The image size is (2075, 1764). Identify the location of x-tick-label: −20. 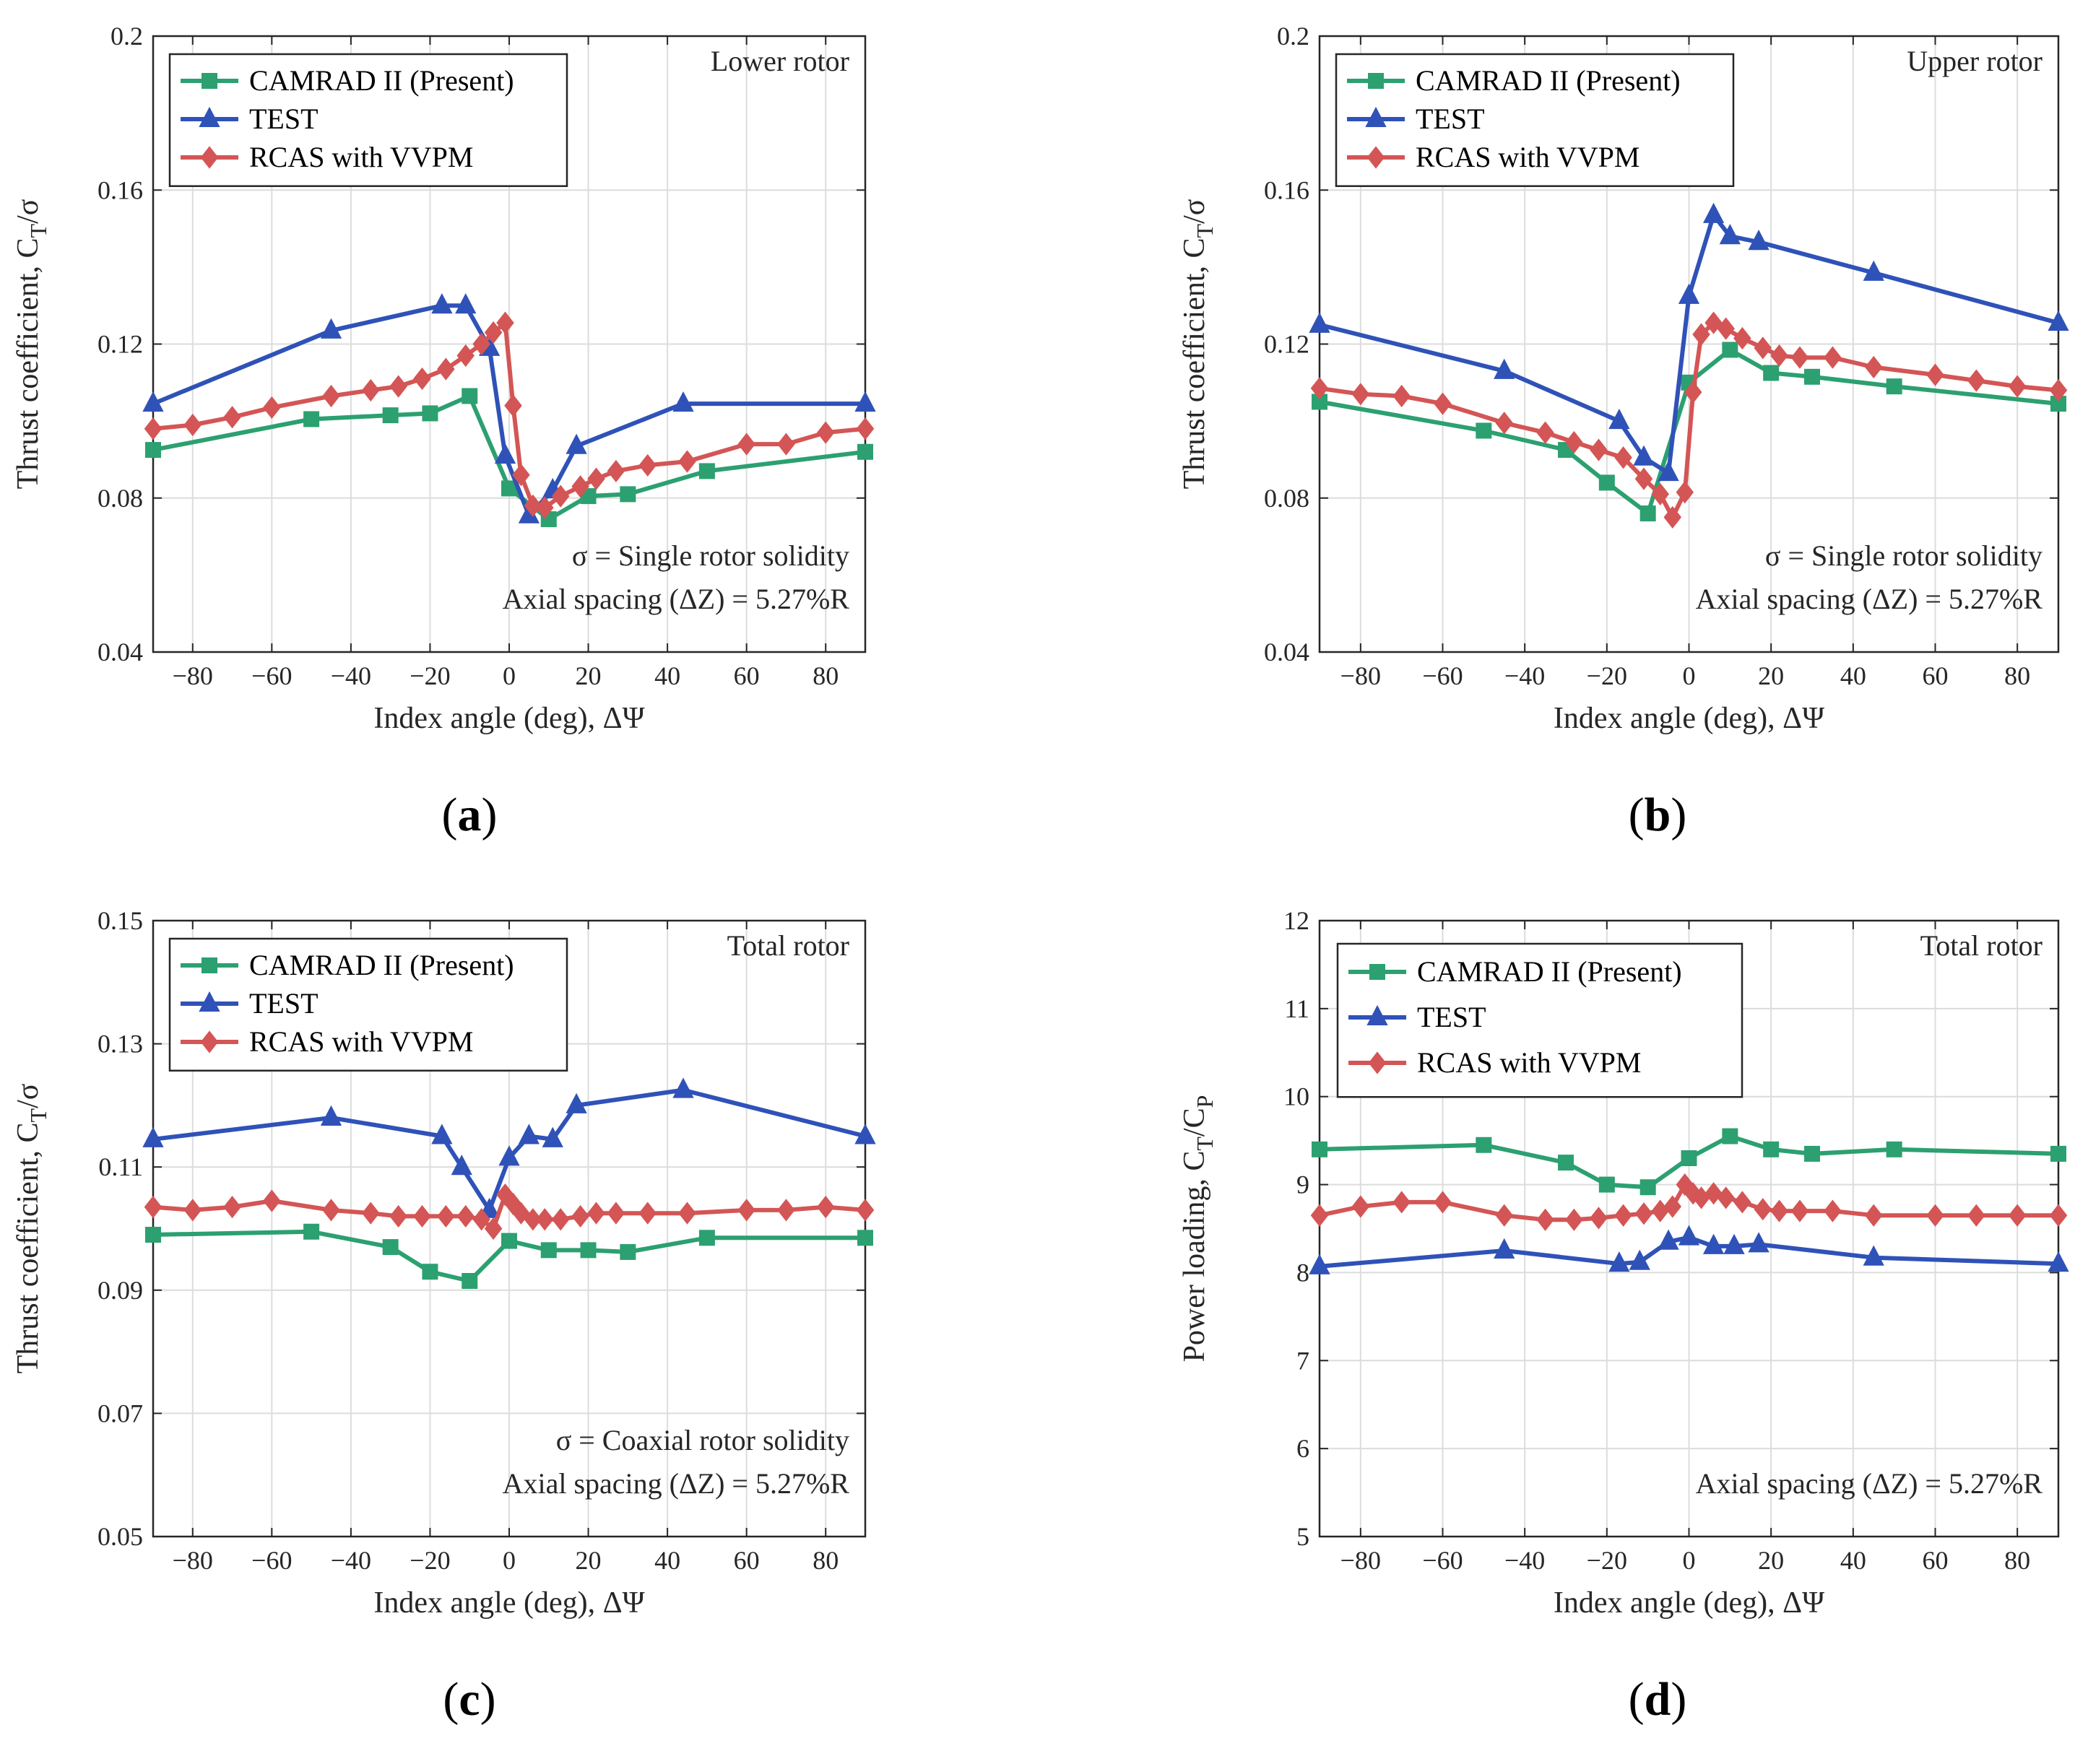
(430, 675).